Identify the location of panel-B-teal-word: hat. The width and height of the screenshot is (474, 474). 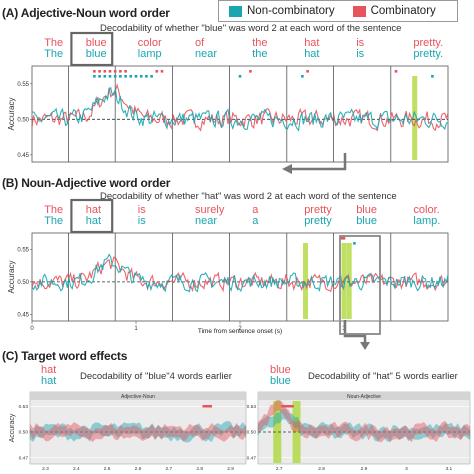
(93, 221).